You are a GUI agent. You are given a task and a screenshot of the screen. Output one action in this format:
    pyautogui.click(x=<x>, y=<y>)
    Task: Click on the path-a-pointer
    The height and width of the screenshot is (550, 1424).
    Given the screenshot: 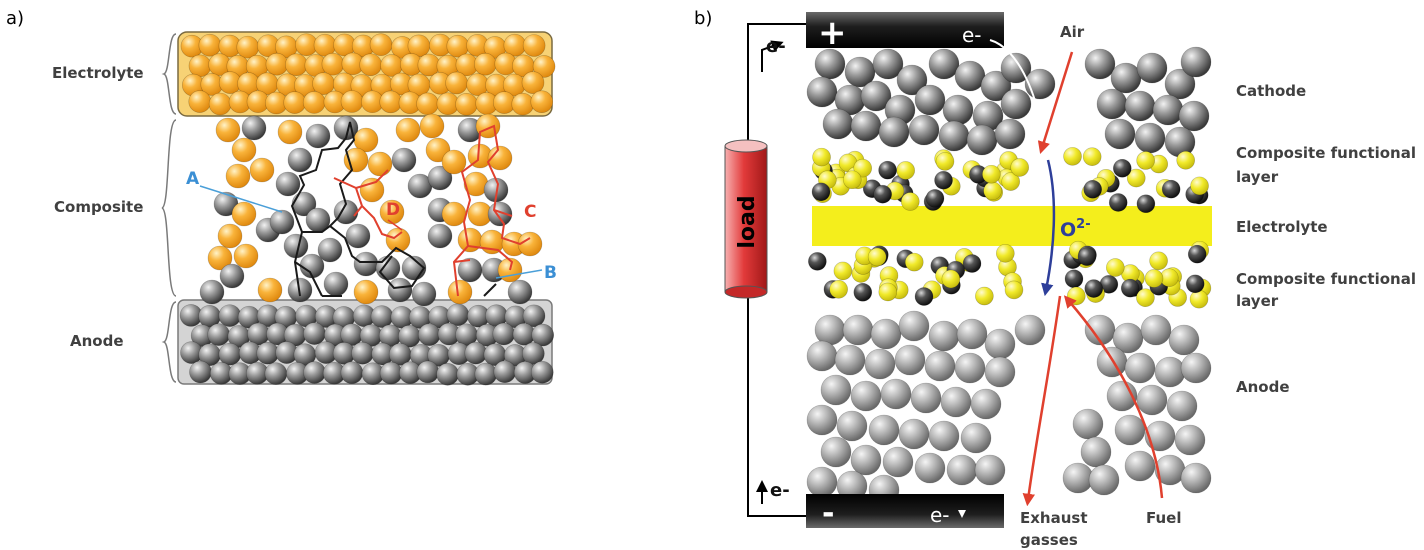 What is the action you would take?
    pyautogui.click(x=241, y=199)
    